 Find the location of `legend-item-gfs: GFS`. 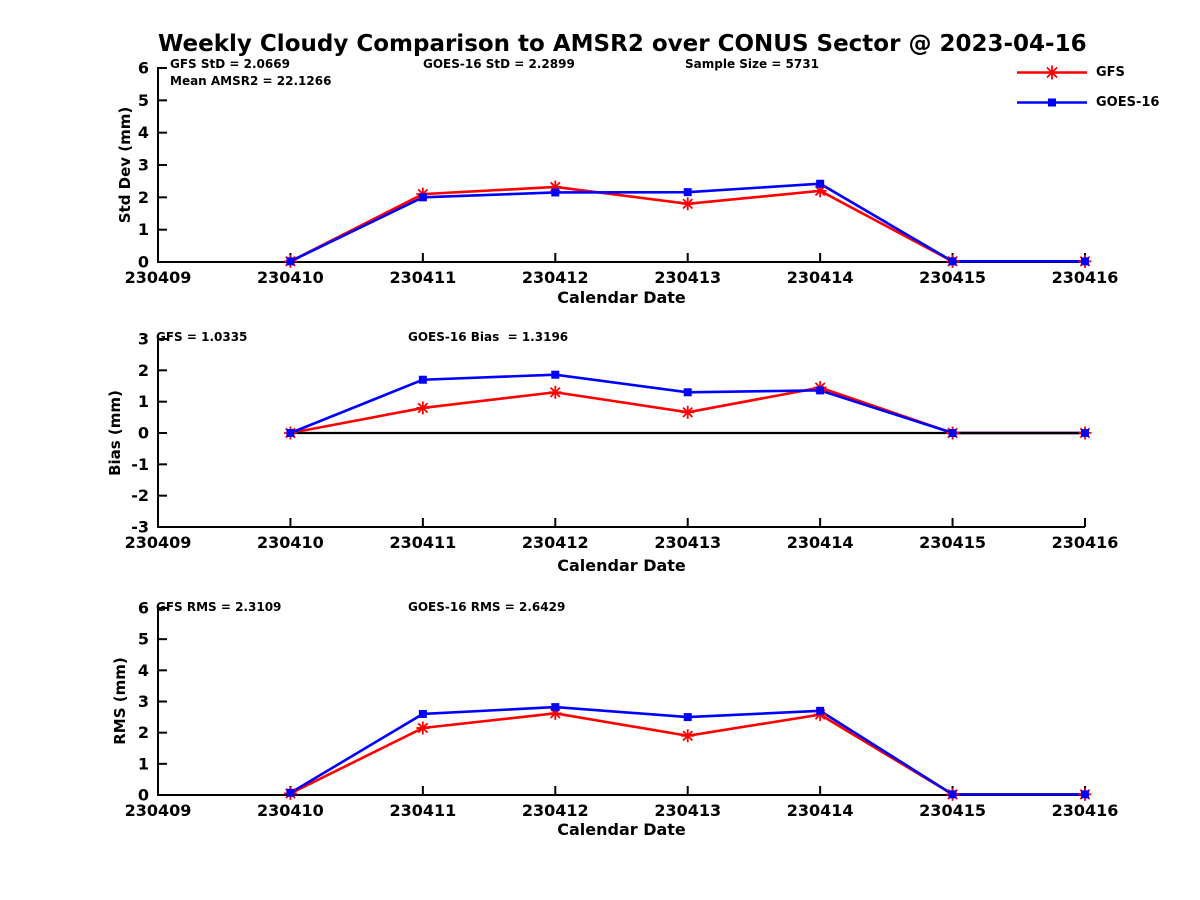

legend-item-gfs: GFS is located at coordinates (1087, 72).